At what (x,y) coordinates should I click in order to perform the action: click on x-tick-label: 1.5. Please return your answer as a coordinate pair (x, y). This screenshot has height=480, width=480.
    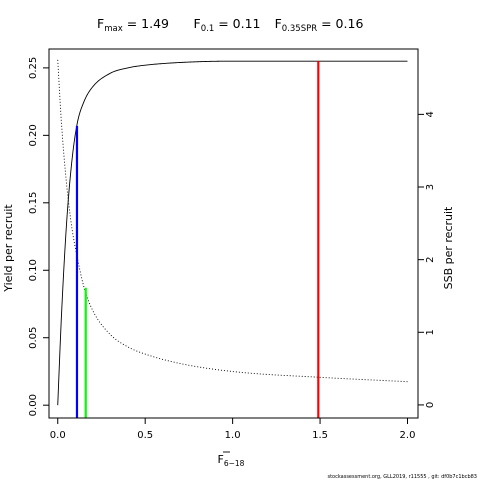
    Looking at the image, I should click on (320, 435).